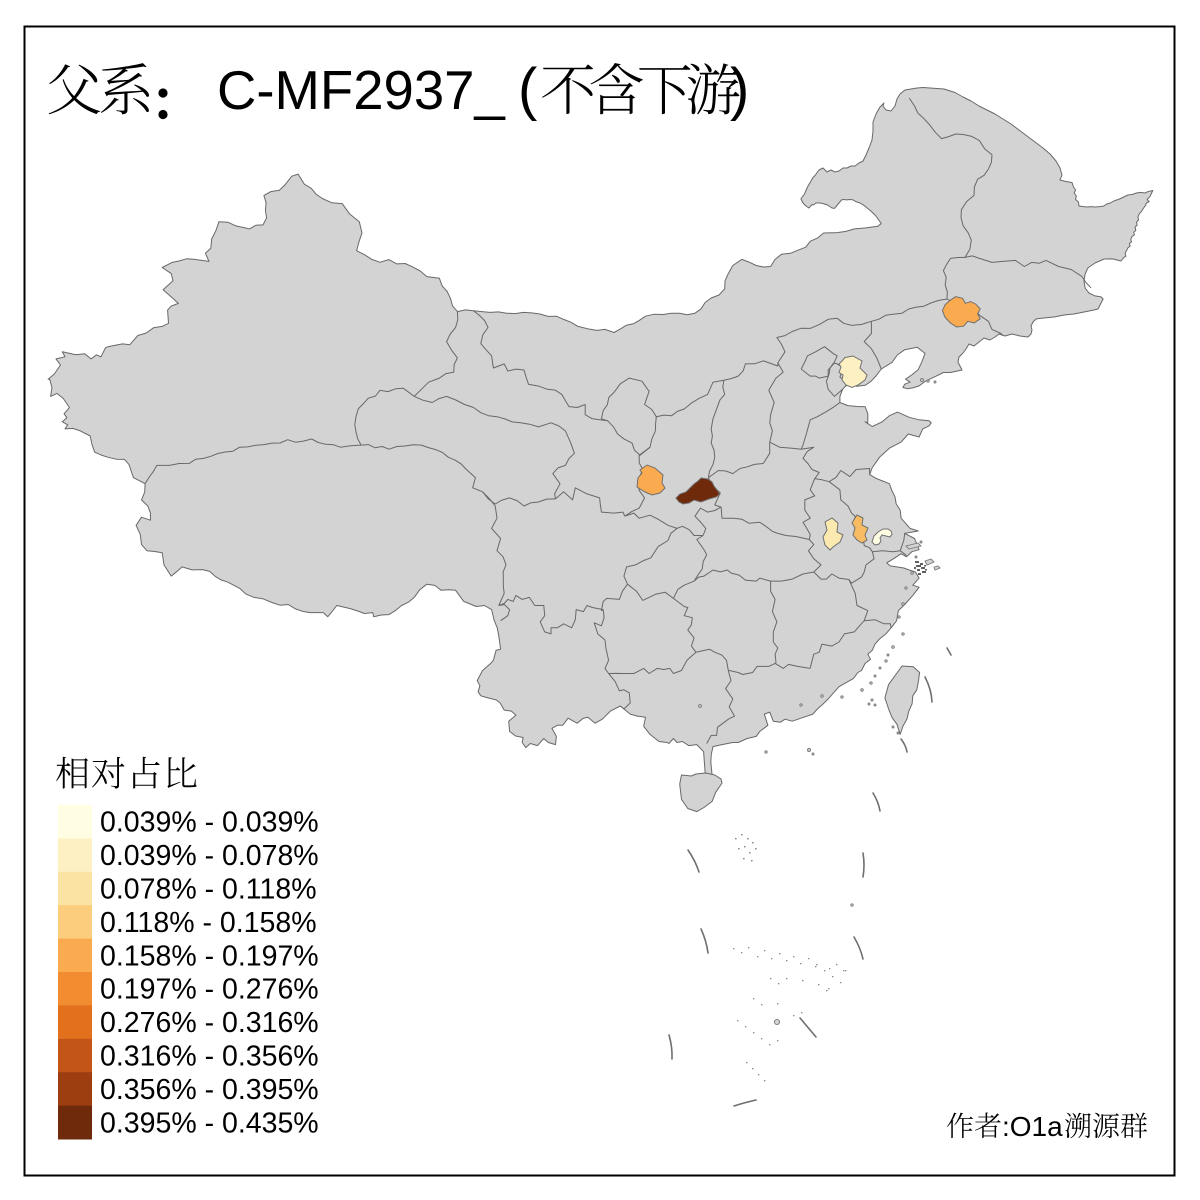 The image size is (1200, 1200). I want to click on svg-text: 0.158% - 0.197%, so click(209, 956).